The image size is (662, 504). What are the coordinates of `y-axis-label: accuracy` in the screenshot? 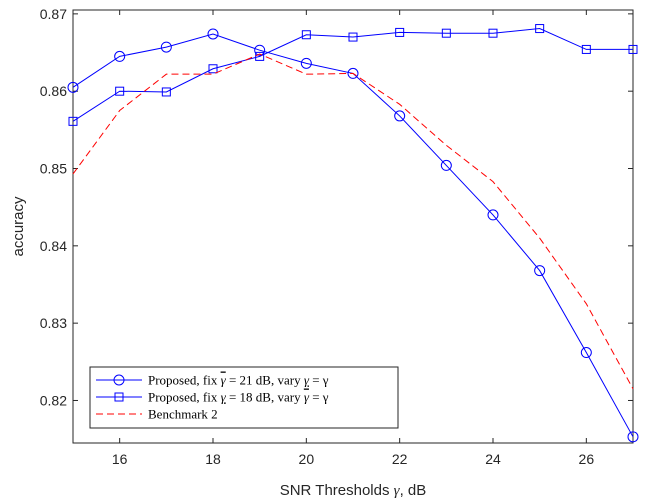 It's located at (18, 226).